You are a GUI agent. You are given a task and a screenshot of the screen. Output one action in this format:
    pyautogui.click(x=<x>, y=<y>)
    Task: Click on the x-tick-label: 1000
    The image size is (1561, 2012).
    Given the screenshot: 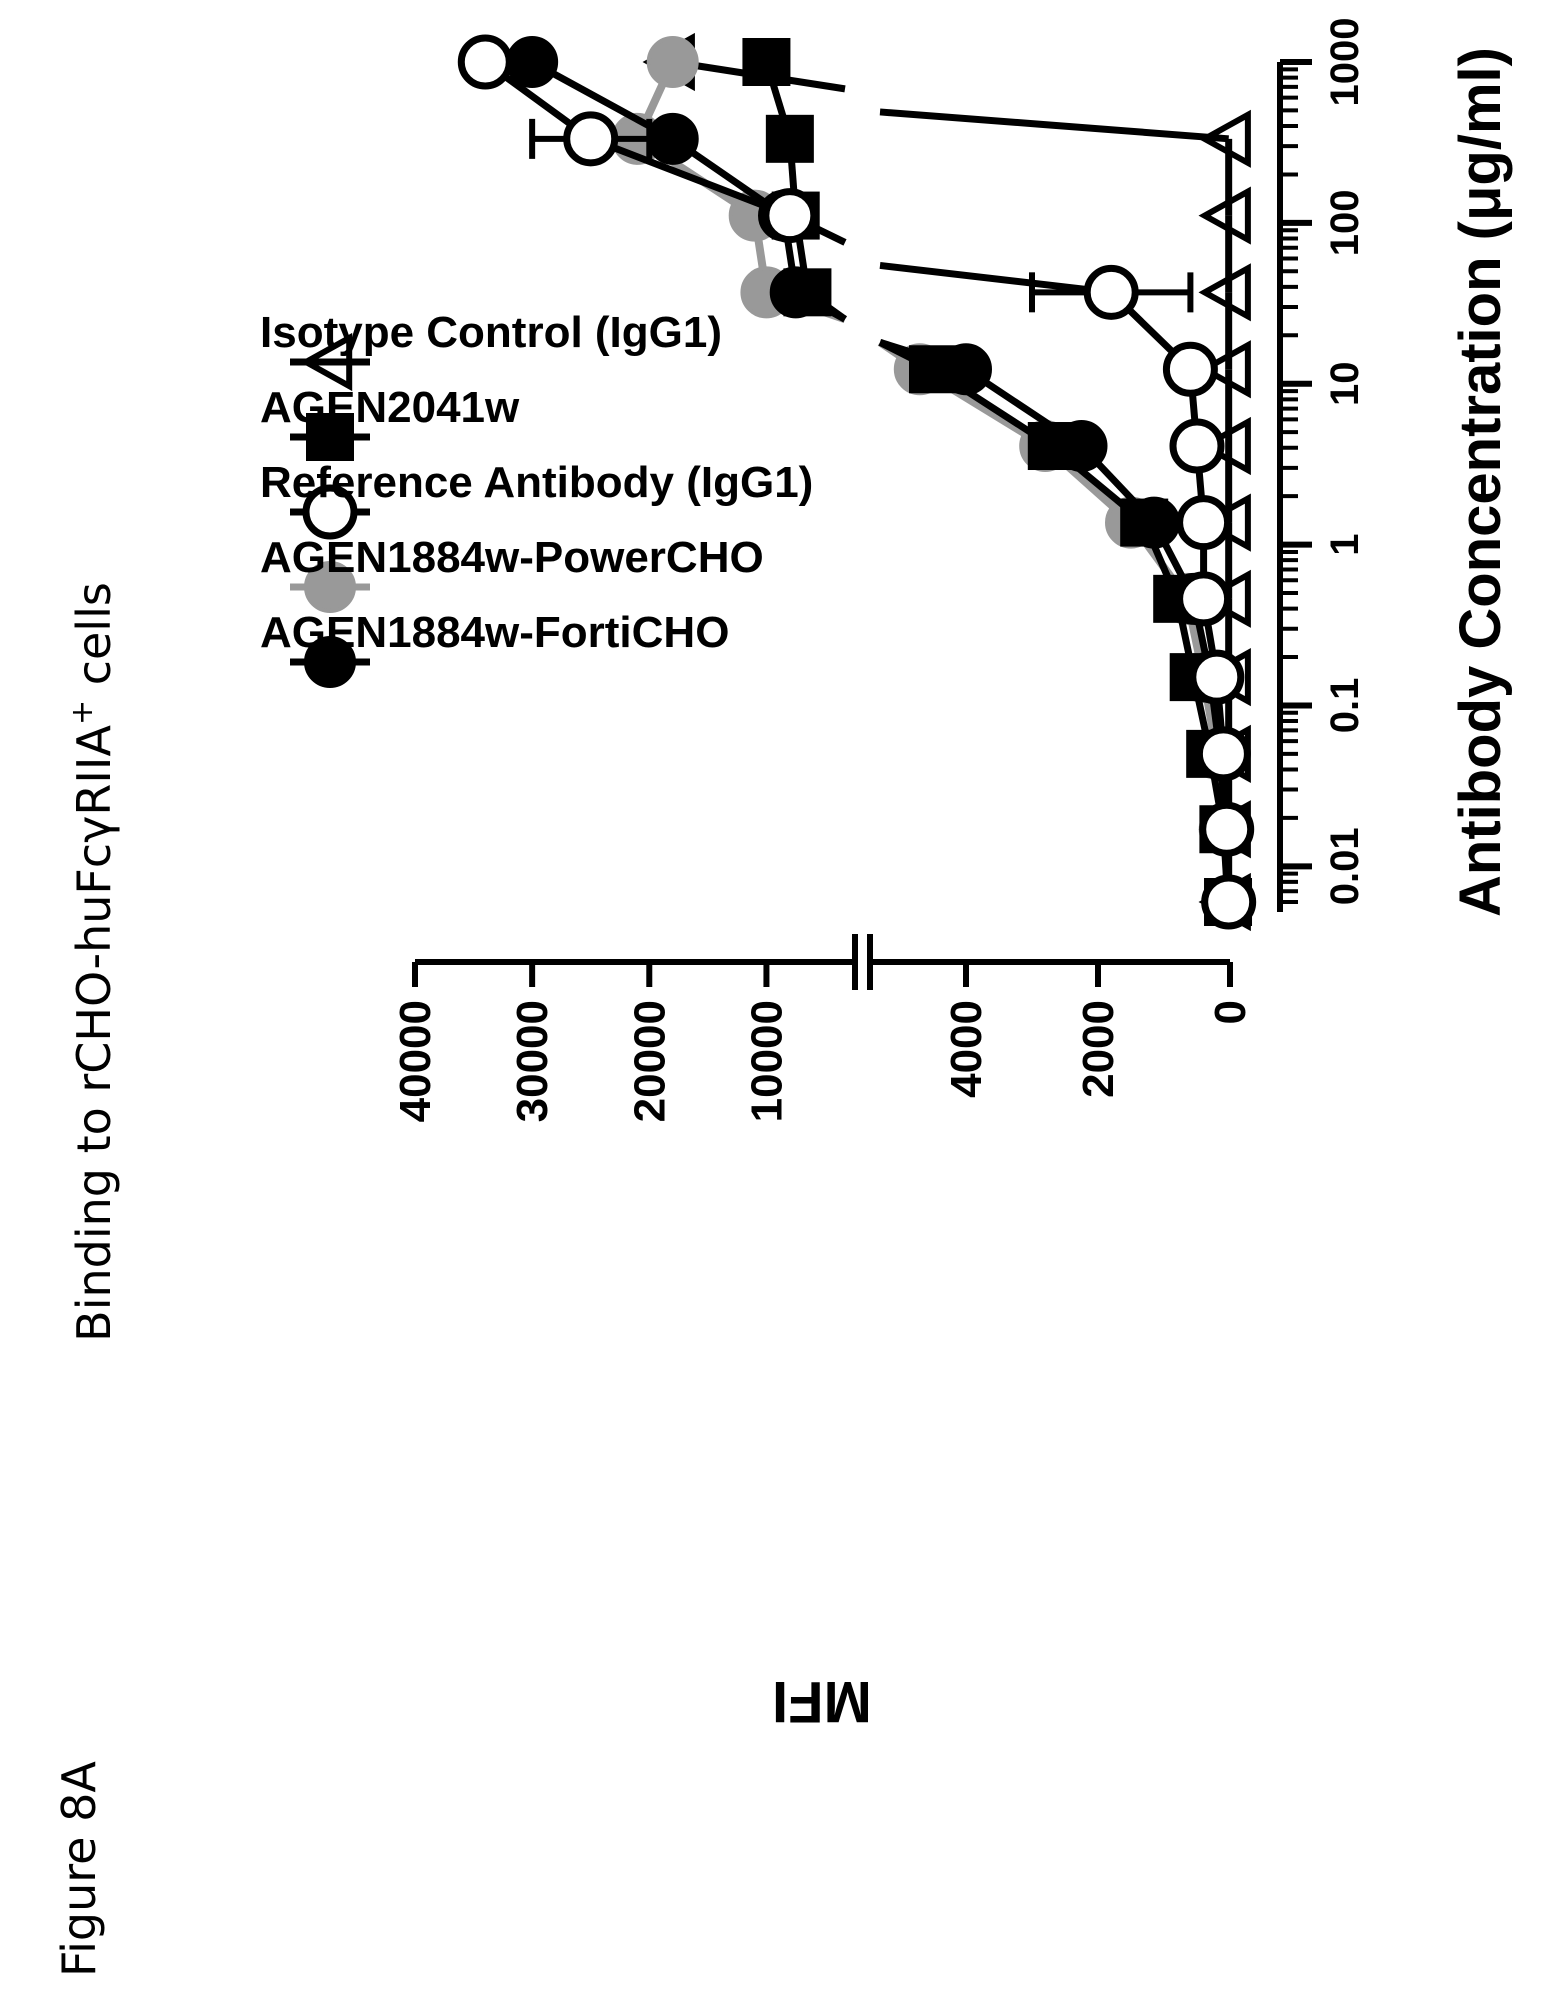 What is the action you would take?
    pyautogui.click(x=1345, y=62)
    